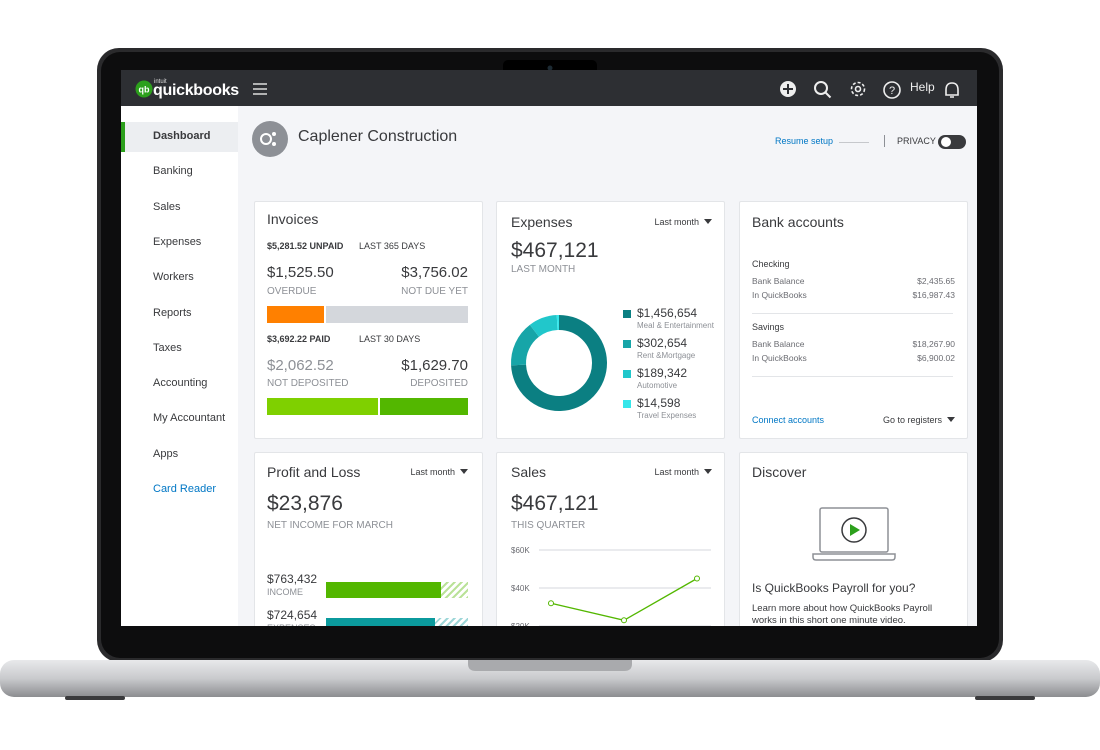  Describe the element at coordinates (550, 68) in the screenshot. I see `camera` at that location.